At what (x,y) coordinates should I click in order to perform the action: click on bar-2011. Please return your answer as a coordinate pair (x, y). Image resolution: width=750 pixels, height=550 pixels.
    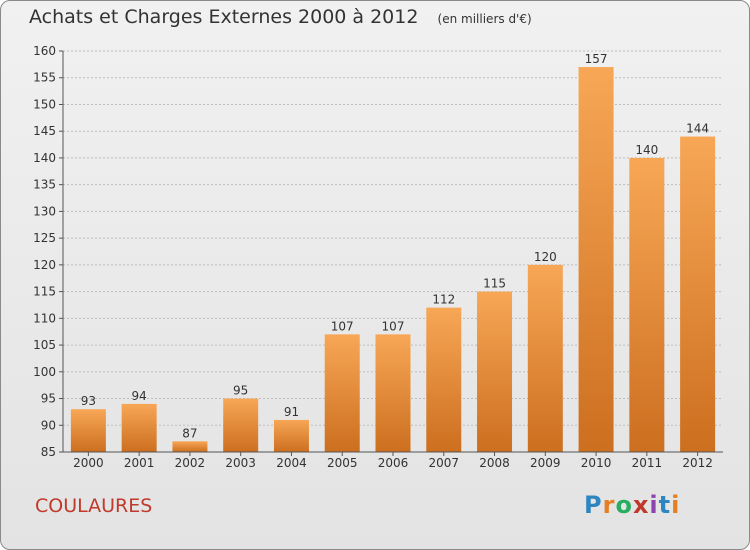
    Looking at the image, I should click on (647, 304).